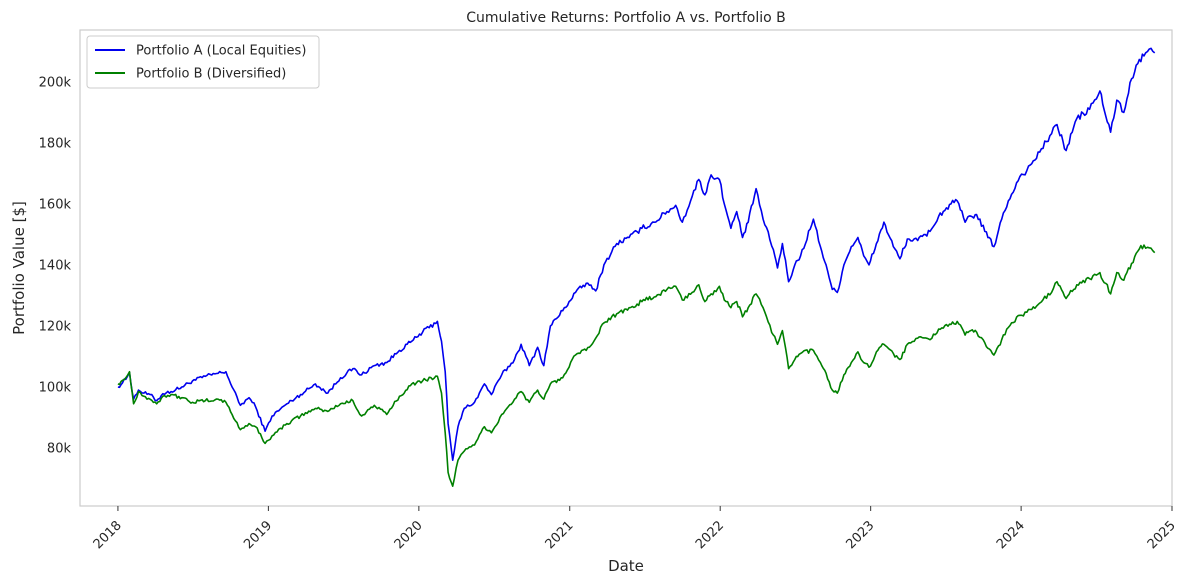 Image resolution: width=1183 pixels, height=584 pixels. What do you see at coordinates (1011, 535) in the screenshot?
I see `x-tick-label: 2024` at bounding box center [1011, 535].